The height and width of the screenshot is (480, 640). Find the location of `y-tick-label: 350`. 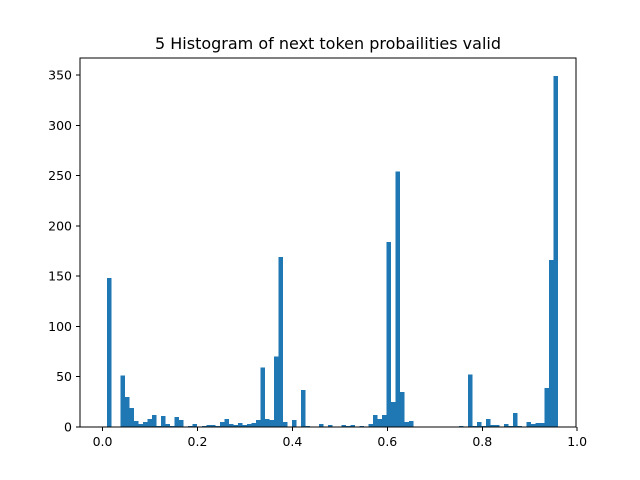

y-tick-label: 350 is located at coordinates (60, 75).